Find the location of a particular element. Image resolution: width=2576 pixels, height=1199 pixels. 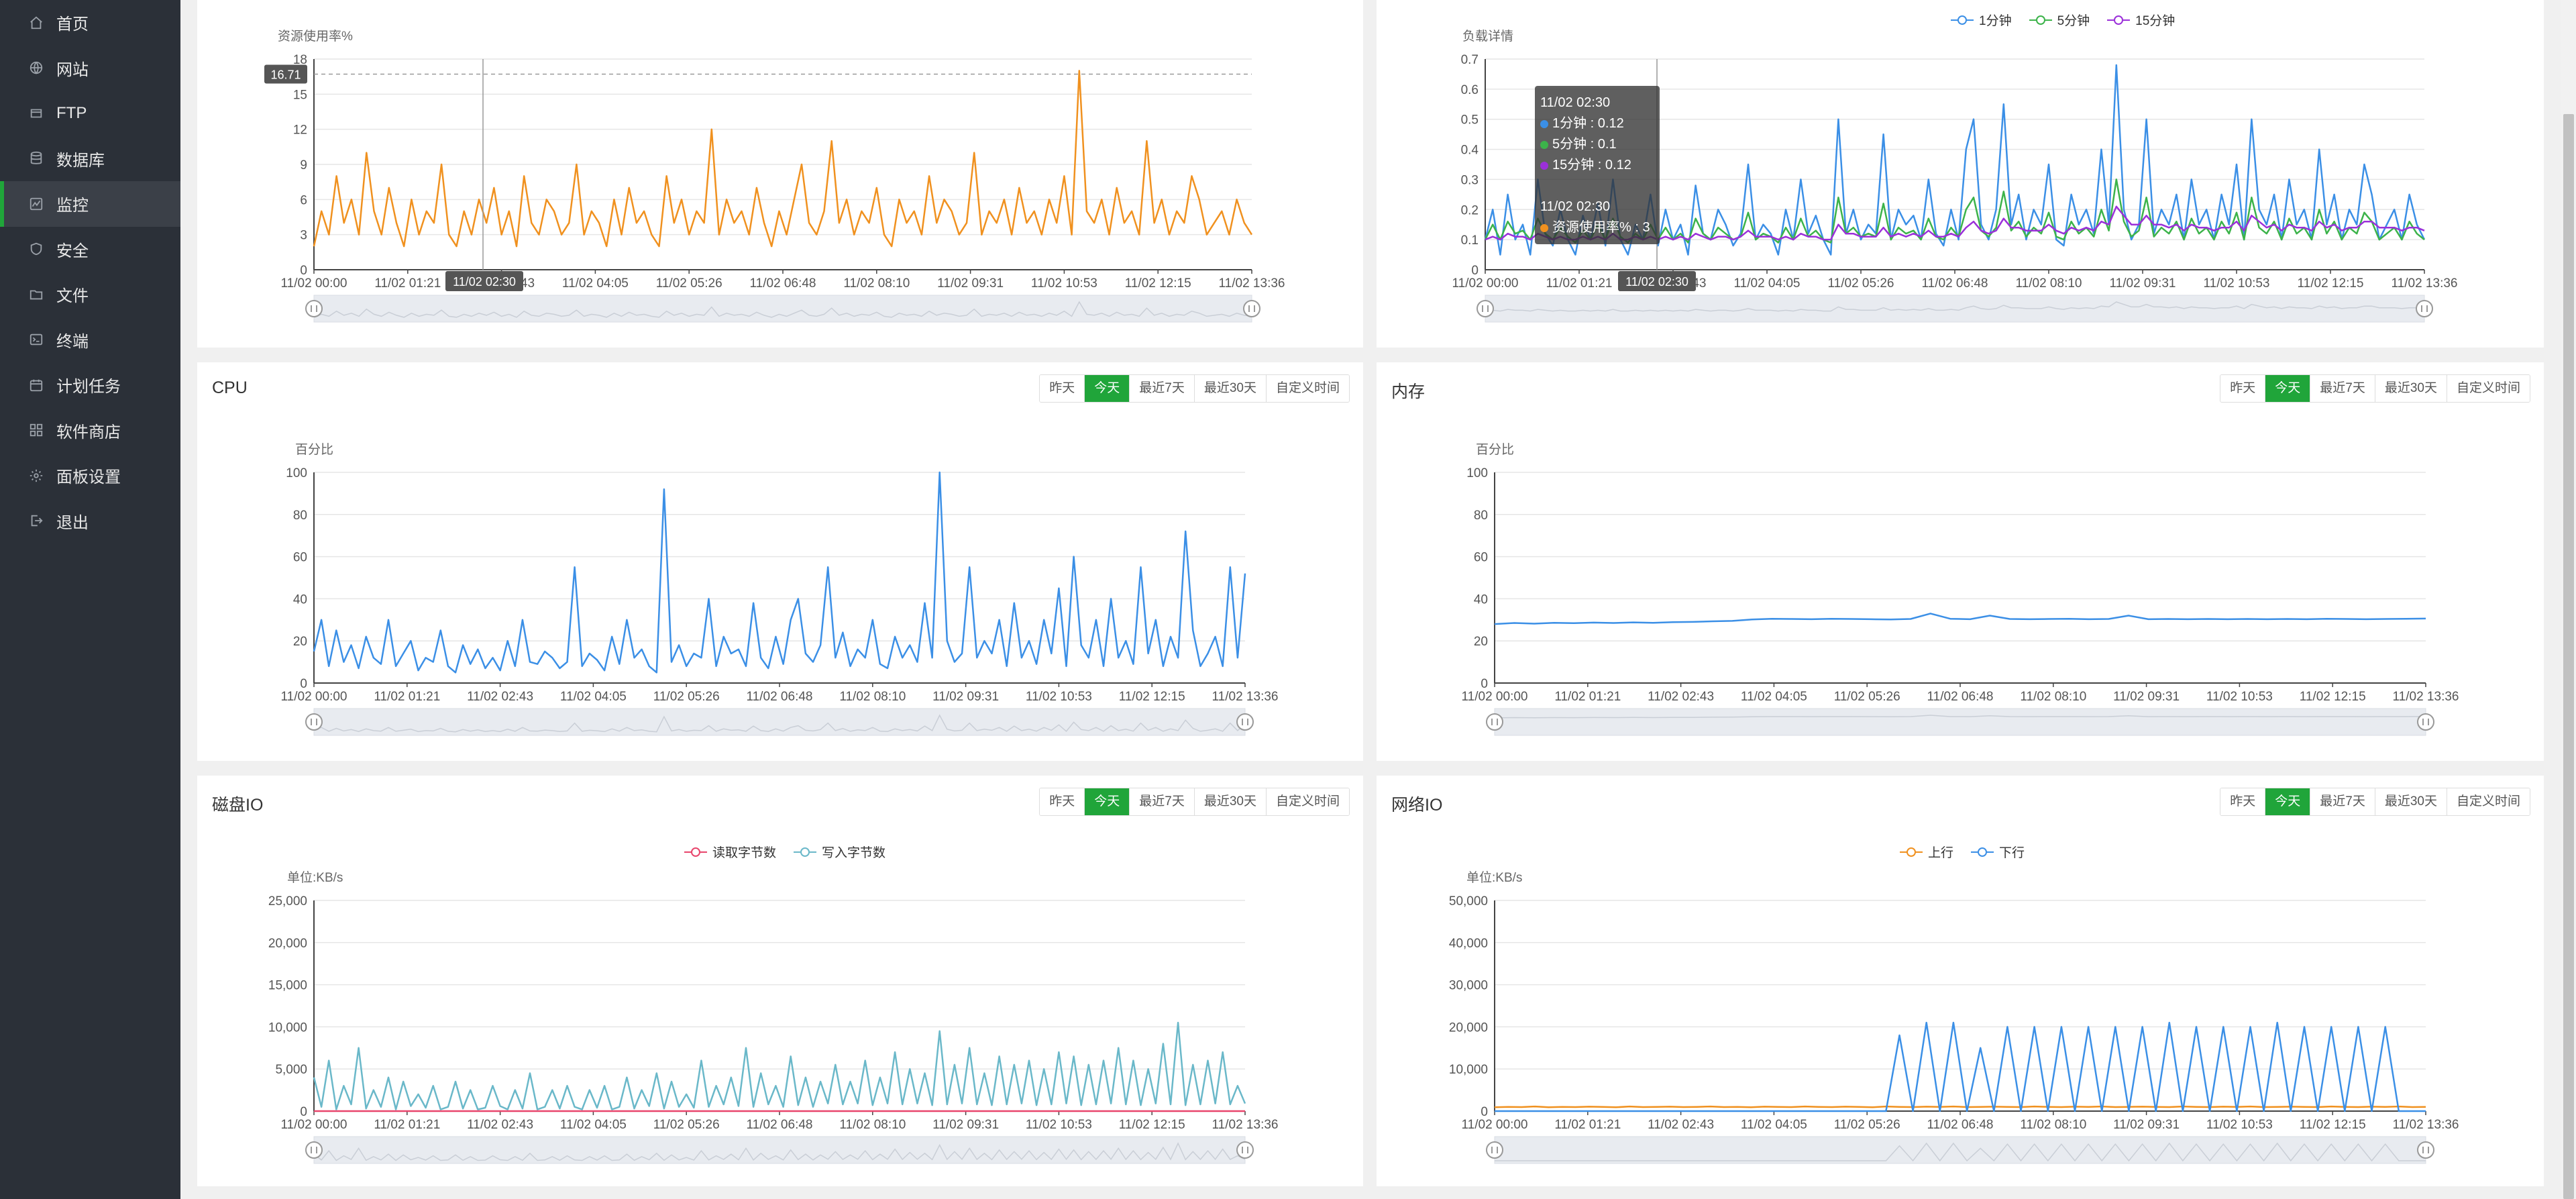

sidebar-item-database: 数据库 is located at coordinates (90, 159).